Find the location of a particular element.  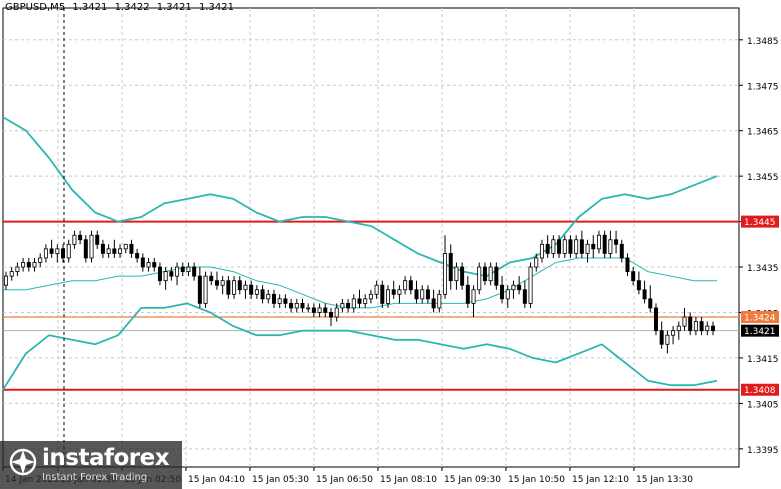

x-tick-label: 15 Jan 08:10 is located at coordinates (408, 480).